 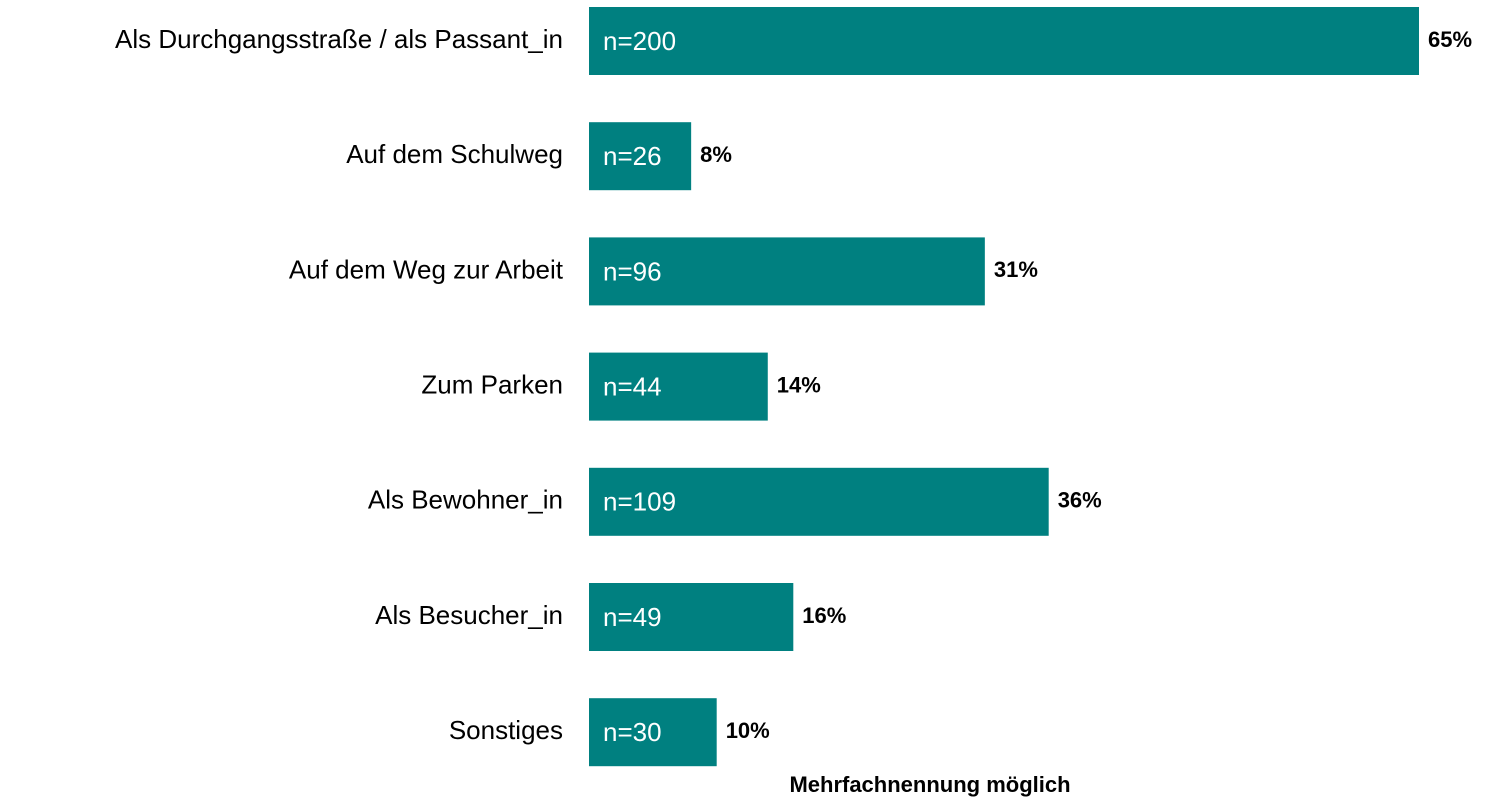 What do you see at coordinates (639, 41) in the screenshot?
I see `bar-label: n=200` at bounding box center [639, 41].